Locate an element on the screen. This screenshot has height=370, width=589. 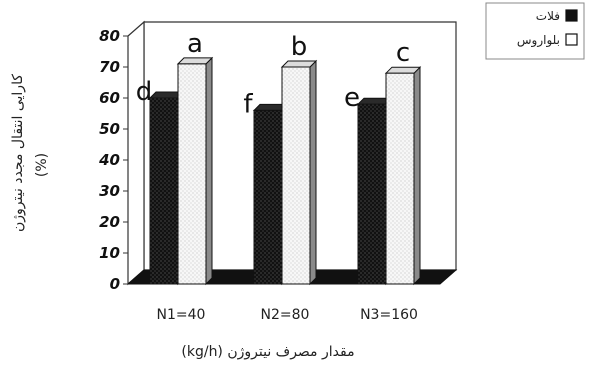
significance-labels: d a f b e c is located at coordinates (273, 74).